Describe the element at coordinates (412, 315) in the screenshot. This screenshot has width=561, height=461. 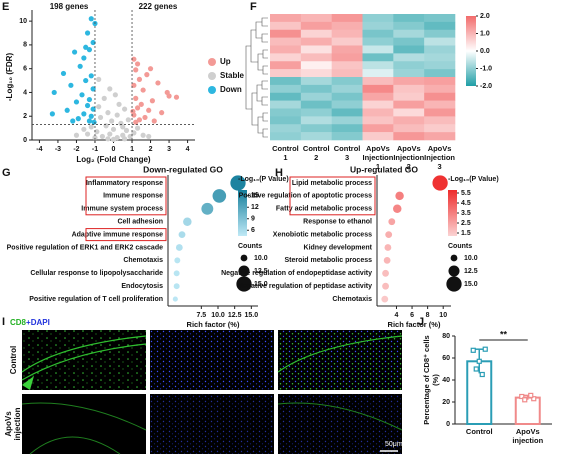
I see `x-tick-label: 6` at that location.